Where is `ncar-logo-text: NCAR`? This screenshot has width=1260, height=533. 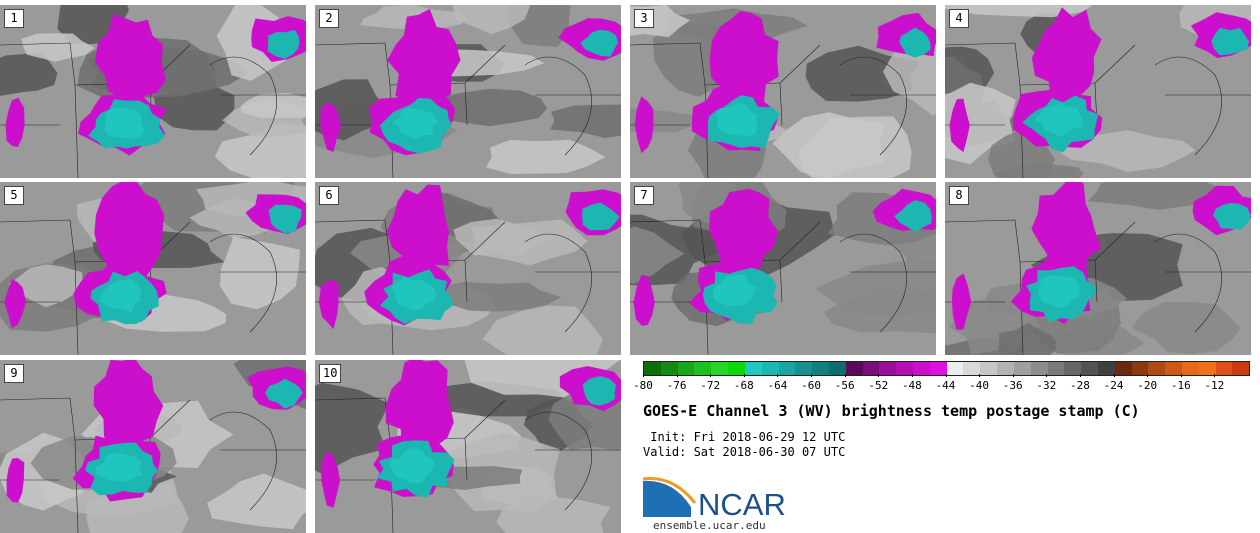
ncar-logo-text: NCAR is located at coordinates (742, 504).